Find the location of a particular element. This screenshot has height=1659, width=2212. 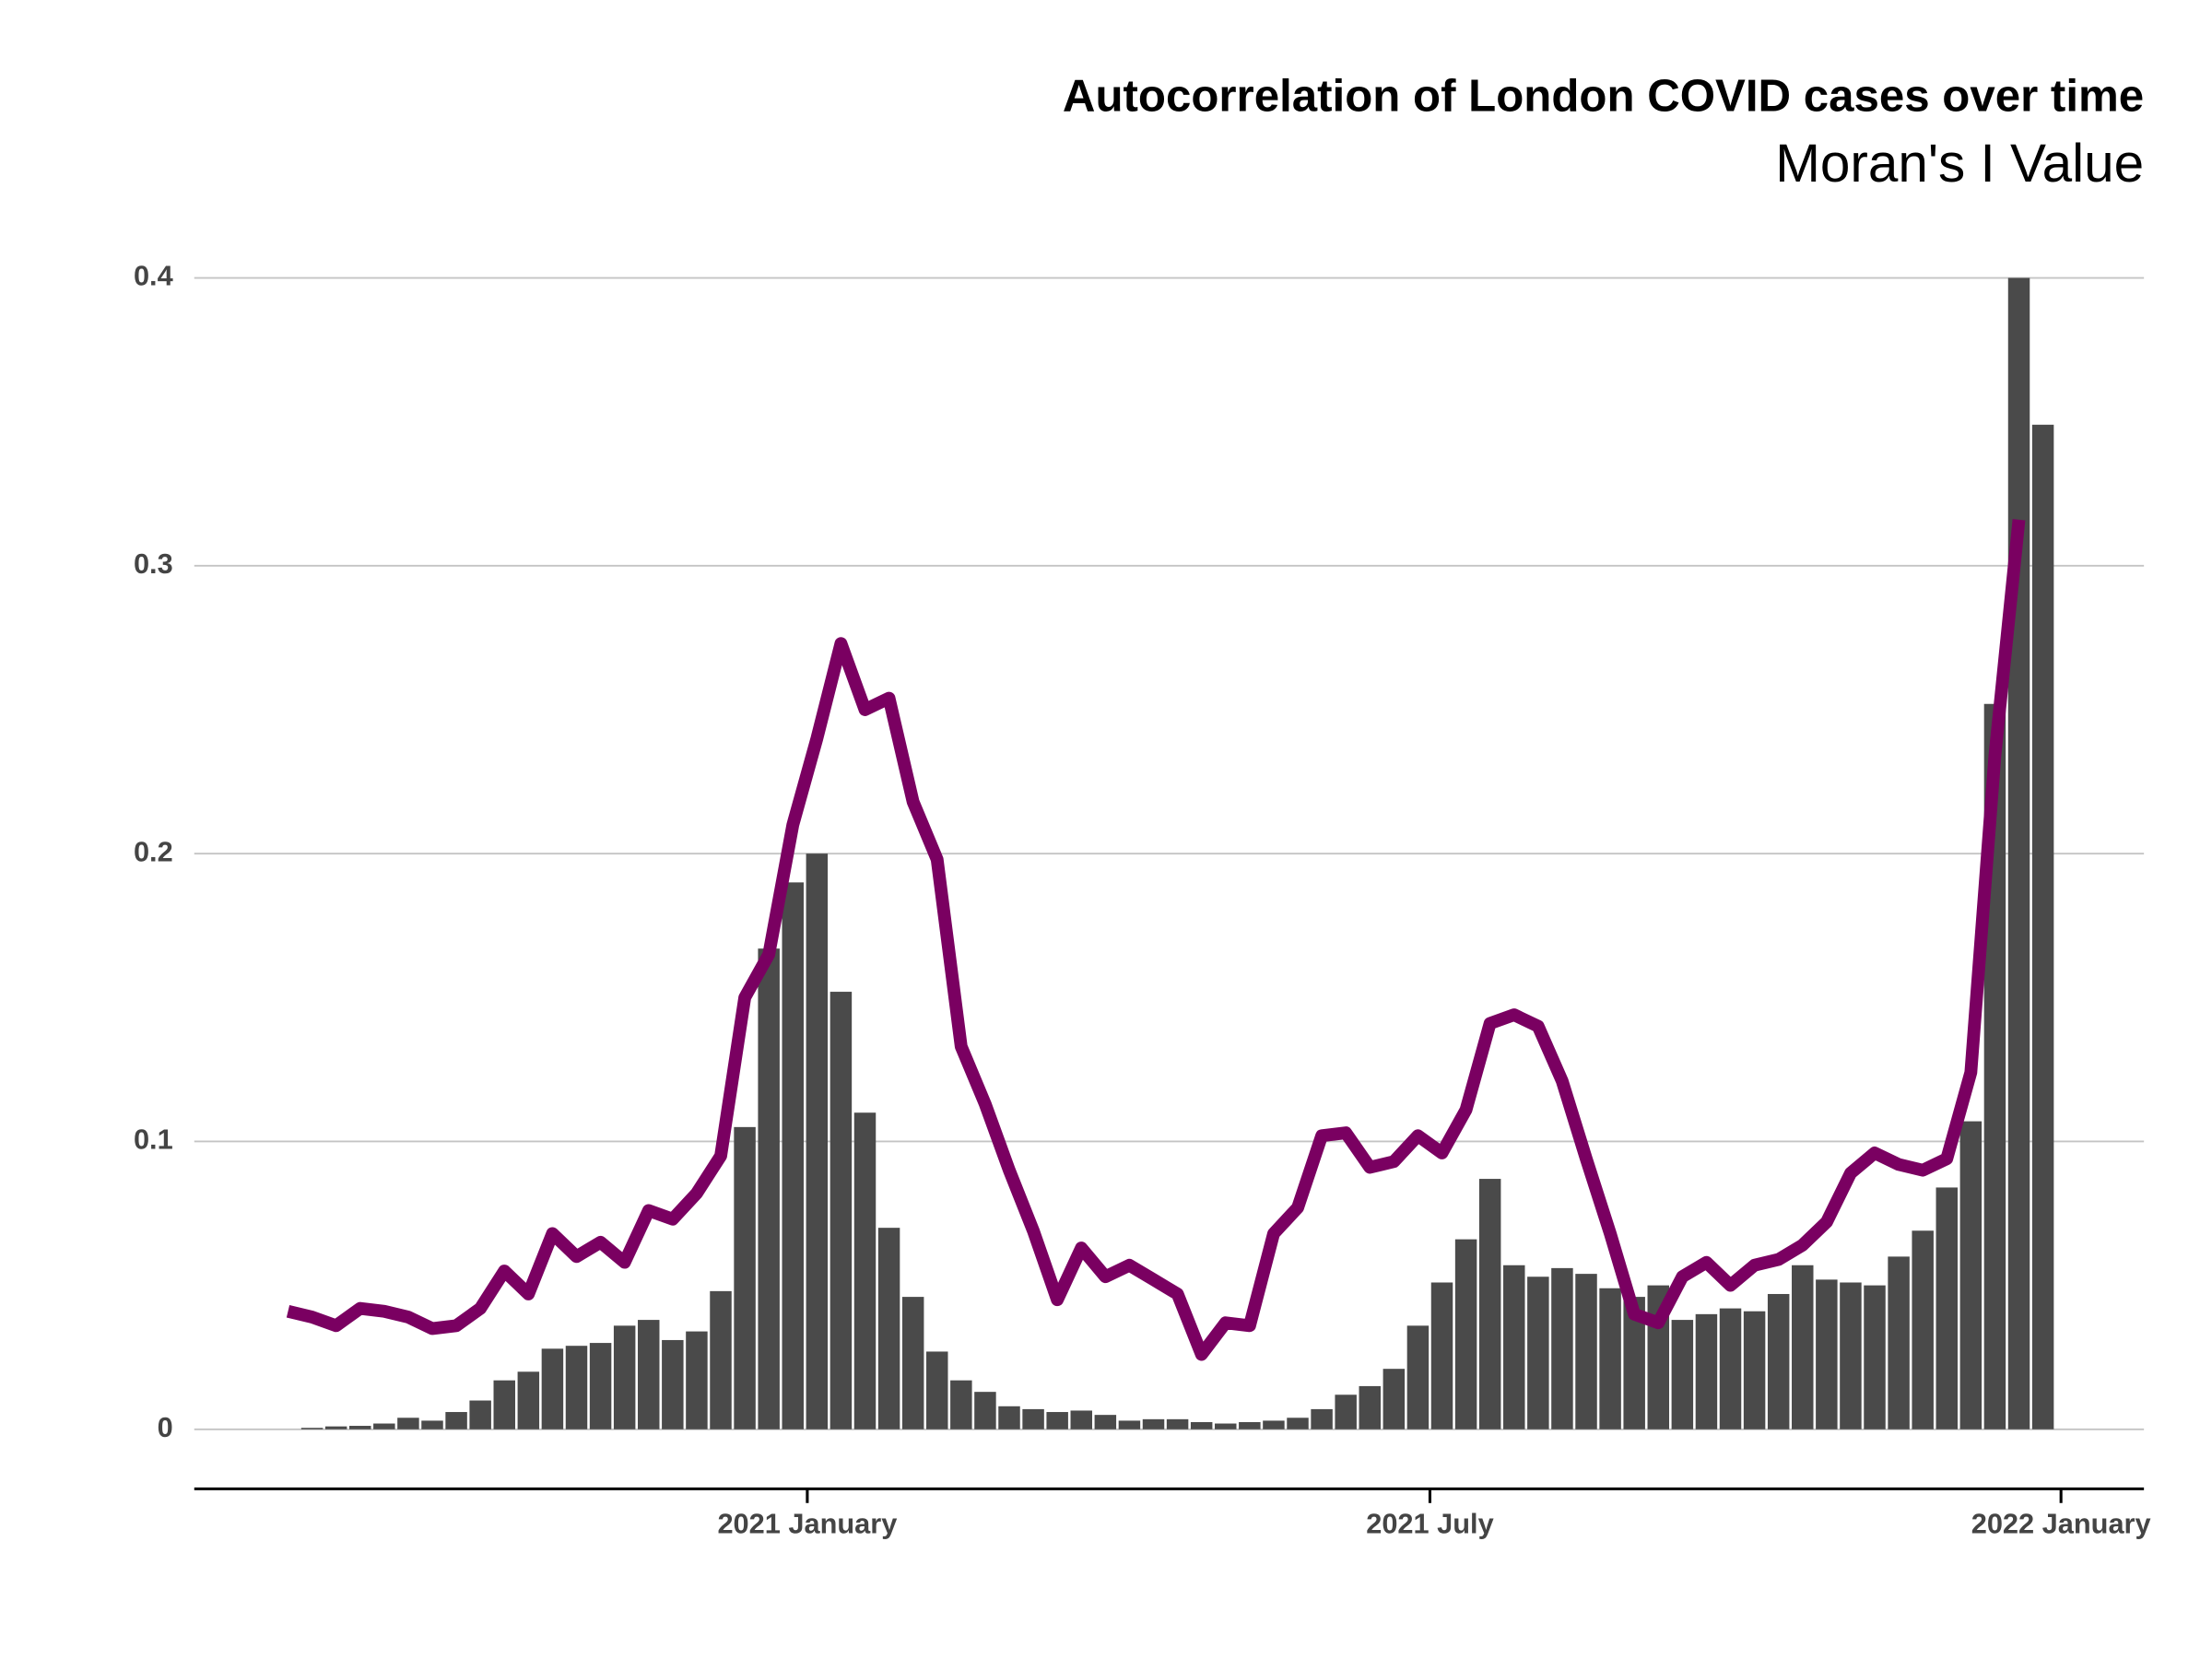

y-tick-label: 0.4 is located at coordinates (153, 276).